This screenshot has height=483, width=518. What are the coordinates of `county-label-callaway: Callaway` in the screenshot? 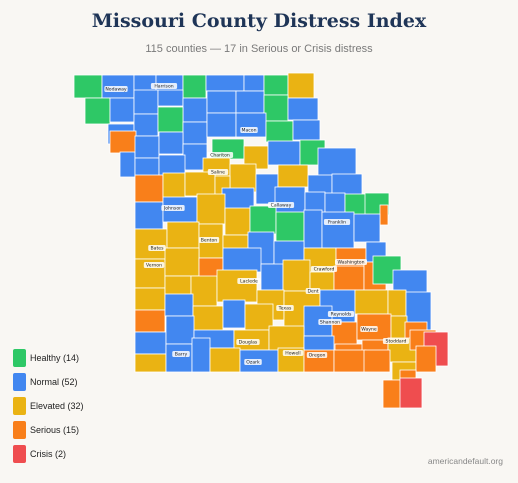 It's located at (281, 205).